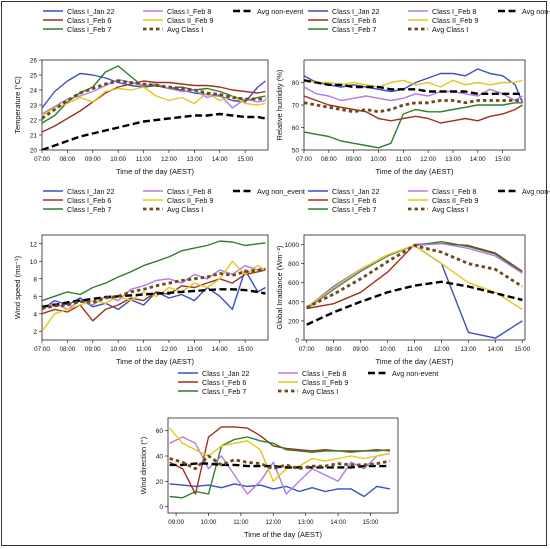  Describe the element at coordinates (293, 321) in the screenshot. I see `y-tick-label: 200` at that location.